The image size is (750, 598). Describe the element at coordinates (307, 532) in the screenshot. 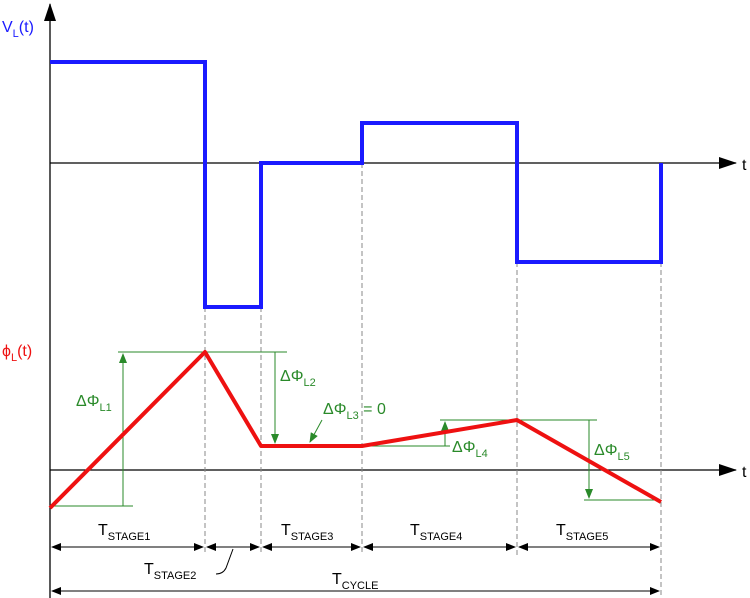

I see `stage3-label: TSTAGE3` at that location.